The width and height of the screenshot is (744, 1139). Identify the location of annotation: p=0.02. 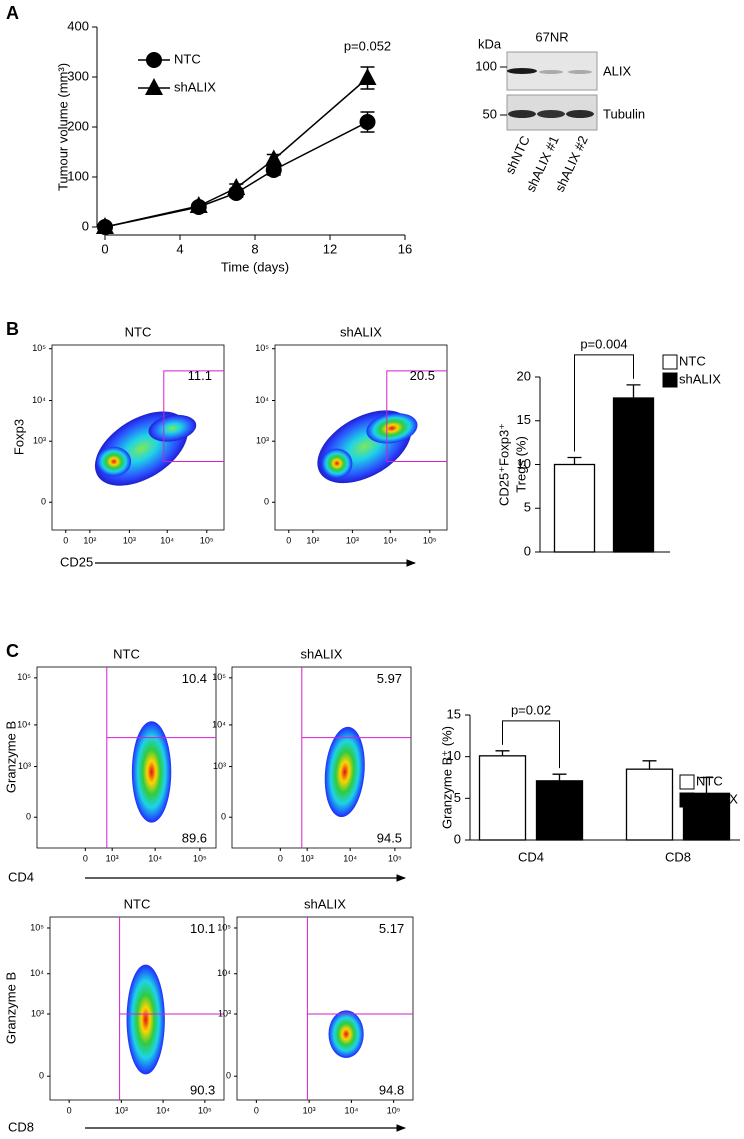
(531, 709).